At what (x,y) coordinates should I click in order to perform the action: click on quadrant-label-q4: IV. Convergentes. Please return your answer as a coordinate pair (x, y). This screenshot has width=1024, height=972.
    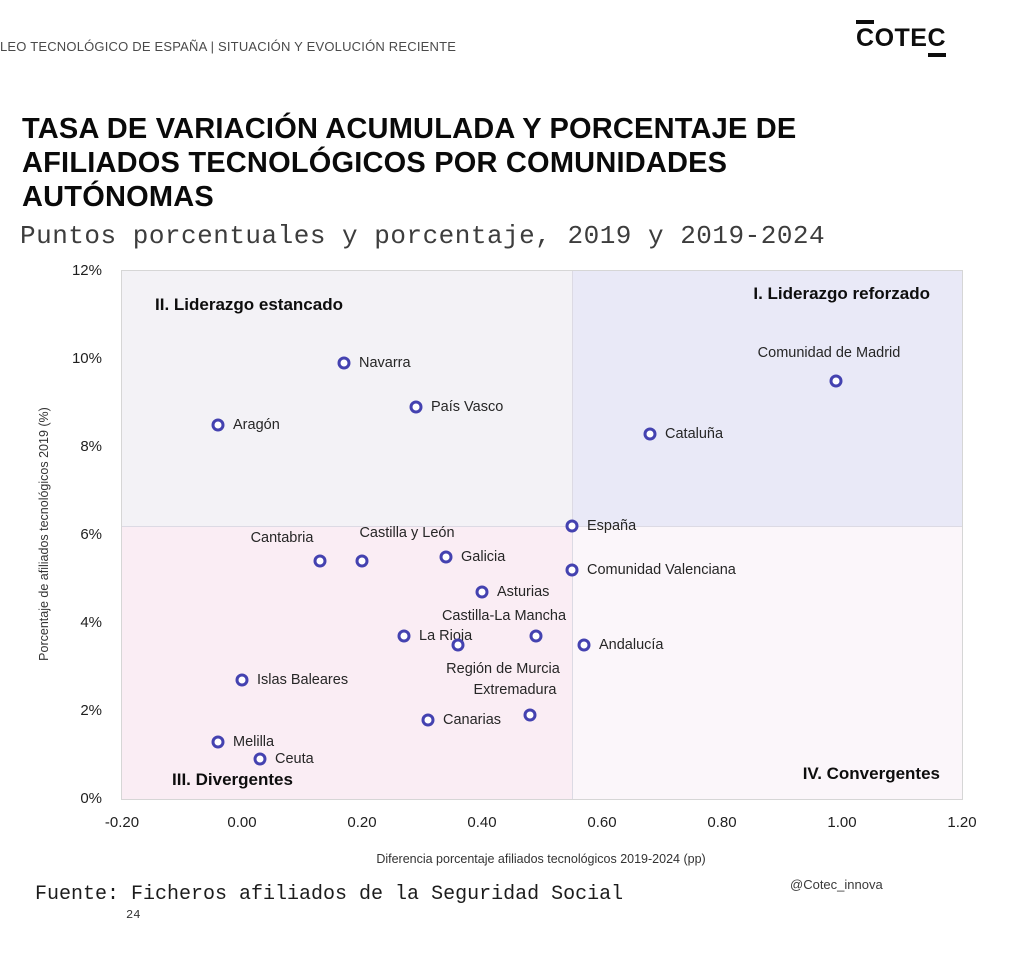
    Looking at the image, I should click on (871, 773).